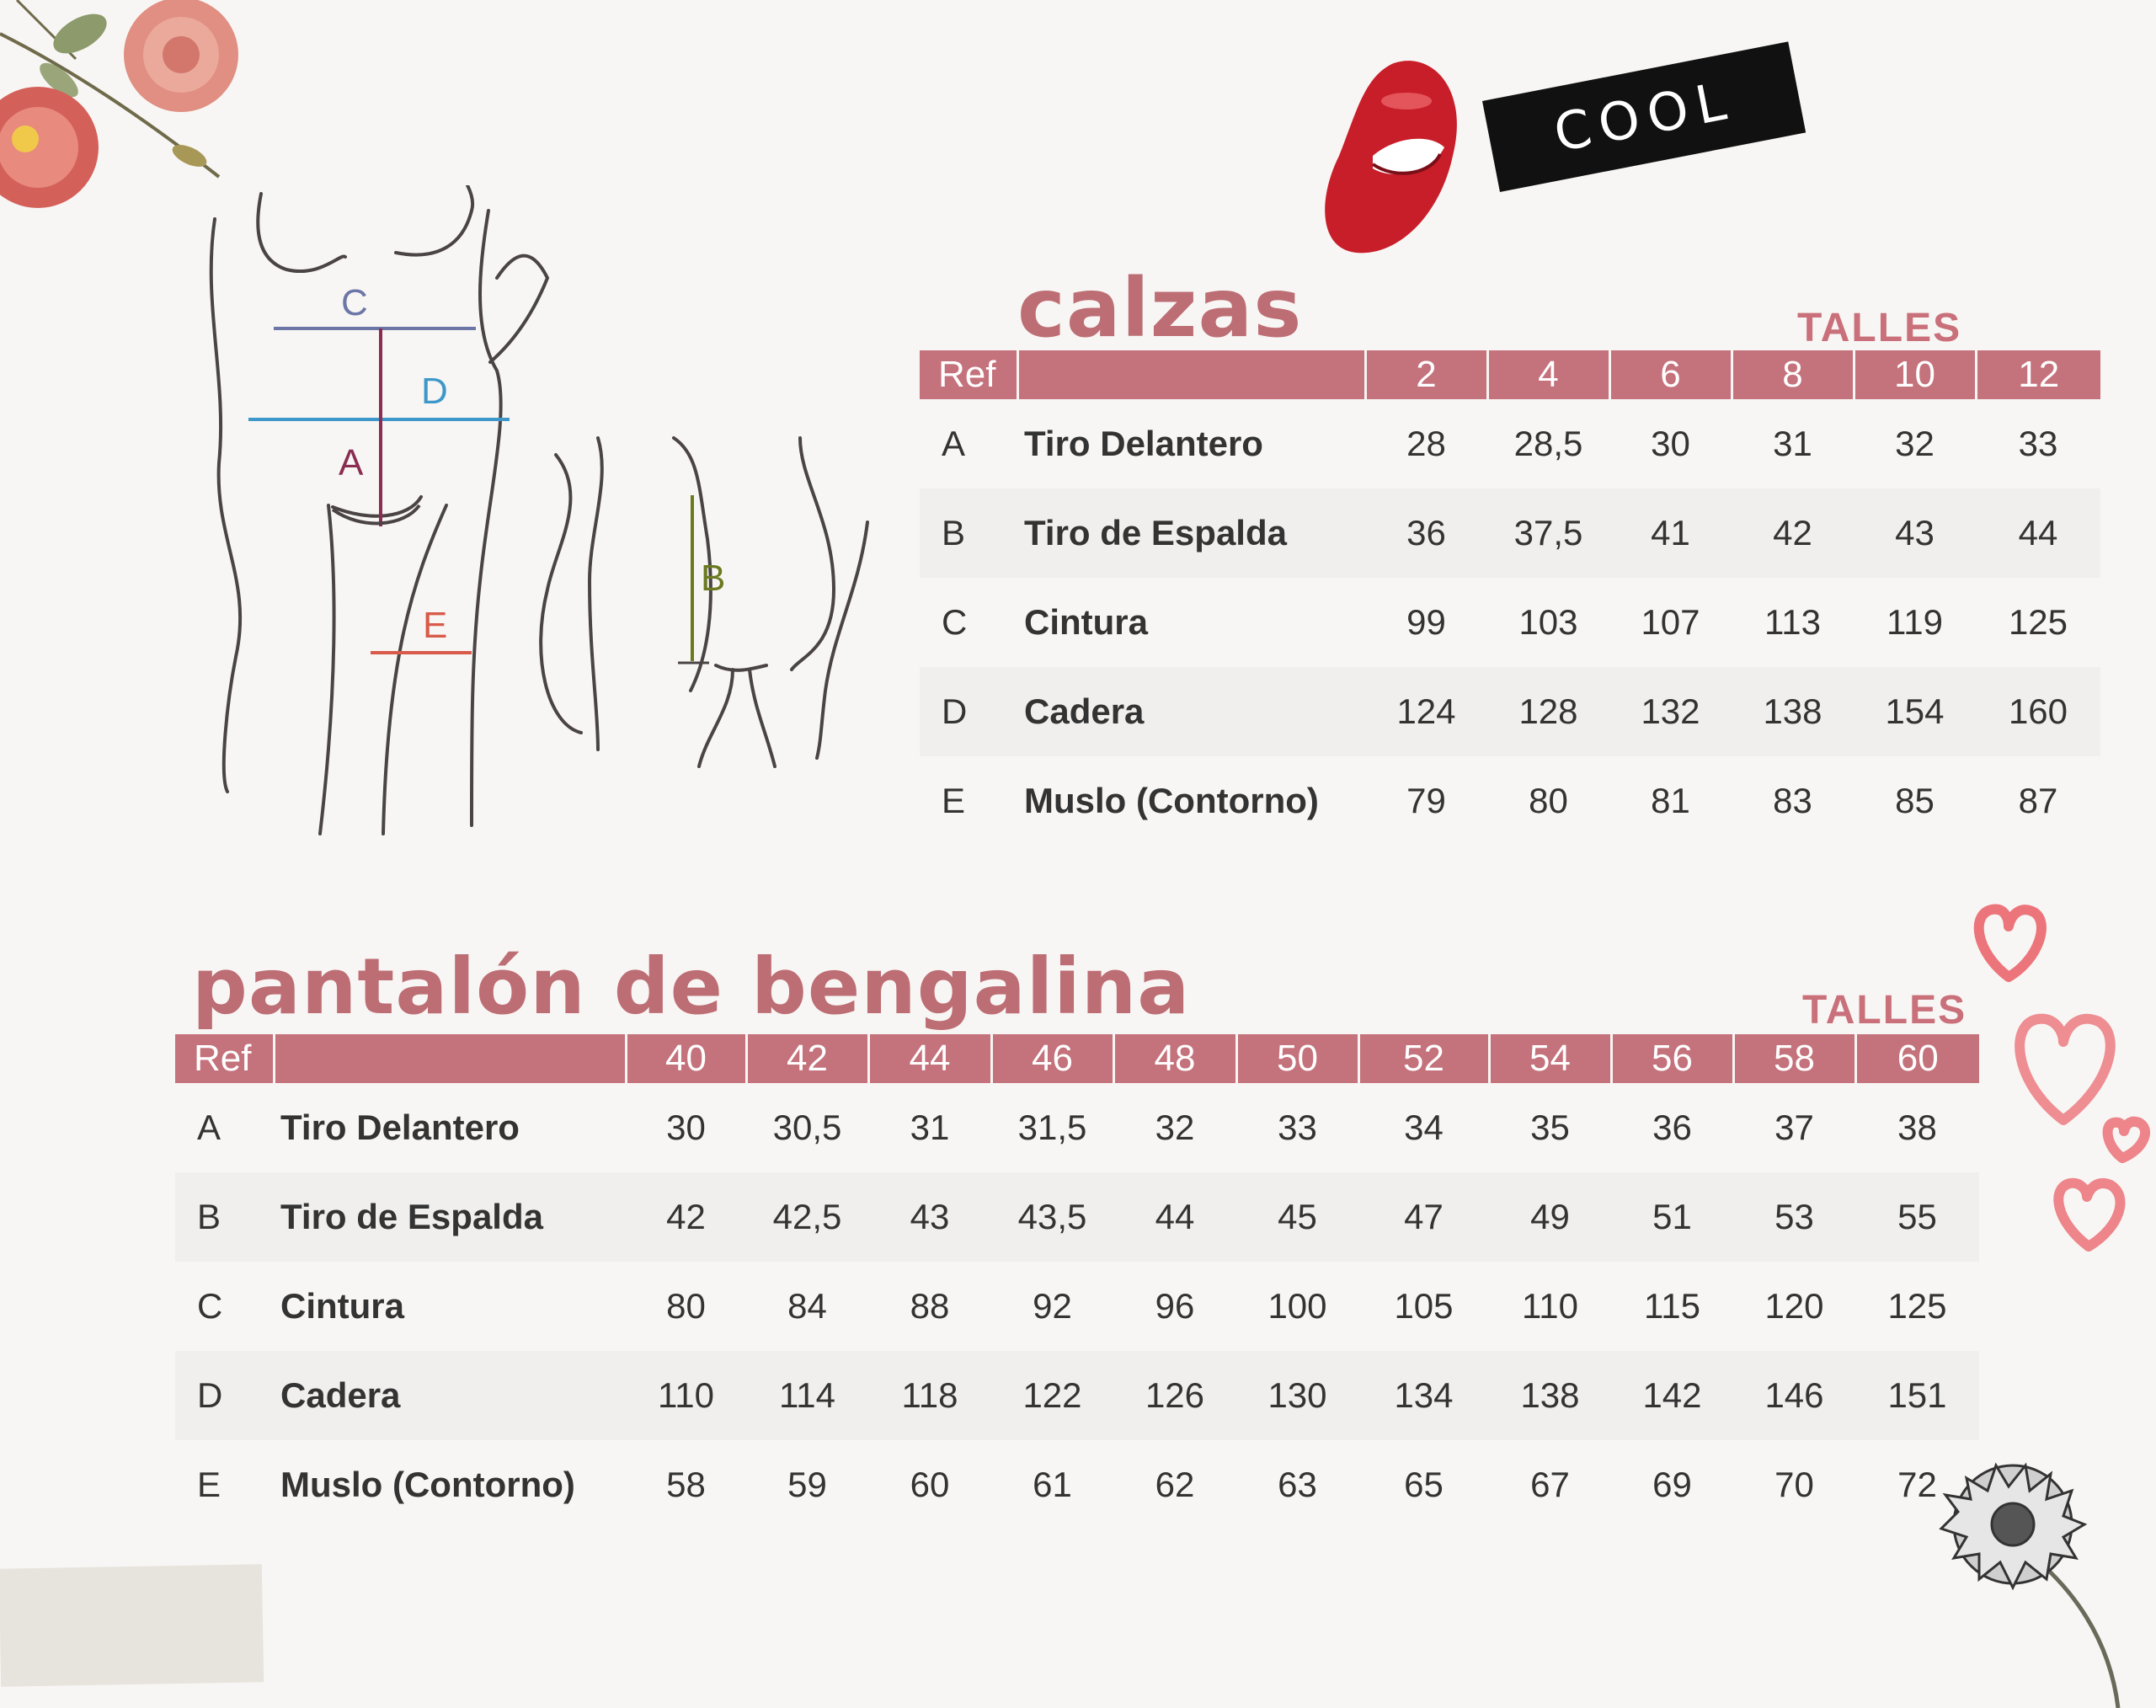 The width and height of the screenshot is (2156, 1708). Describe the element at coordinates (1174, 1058) in the screenshot. I see `size-header: 48` at that location.